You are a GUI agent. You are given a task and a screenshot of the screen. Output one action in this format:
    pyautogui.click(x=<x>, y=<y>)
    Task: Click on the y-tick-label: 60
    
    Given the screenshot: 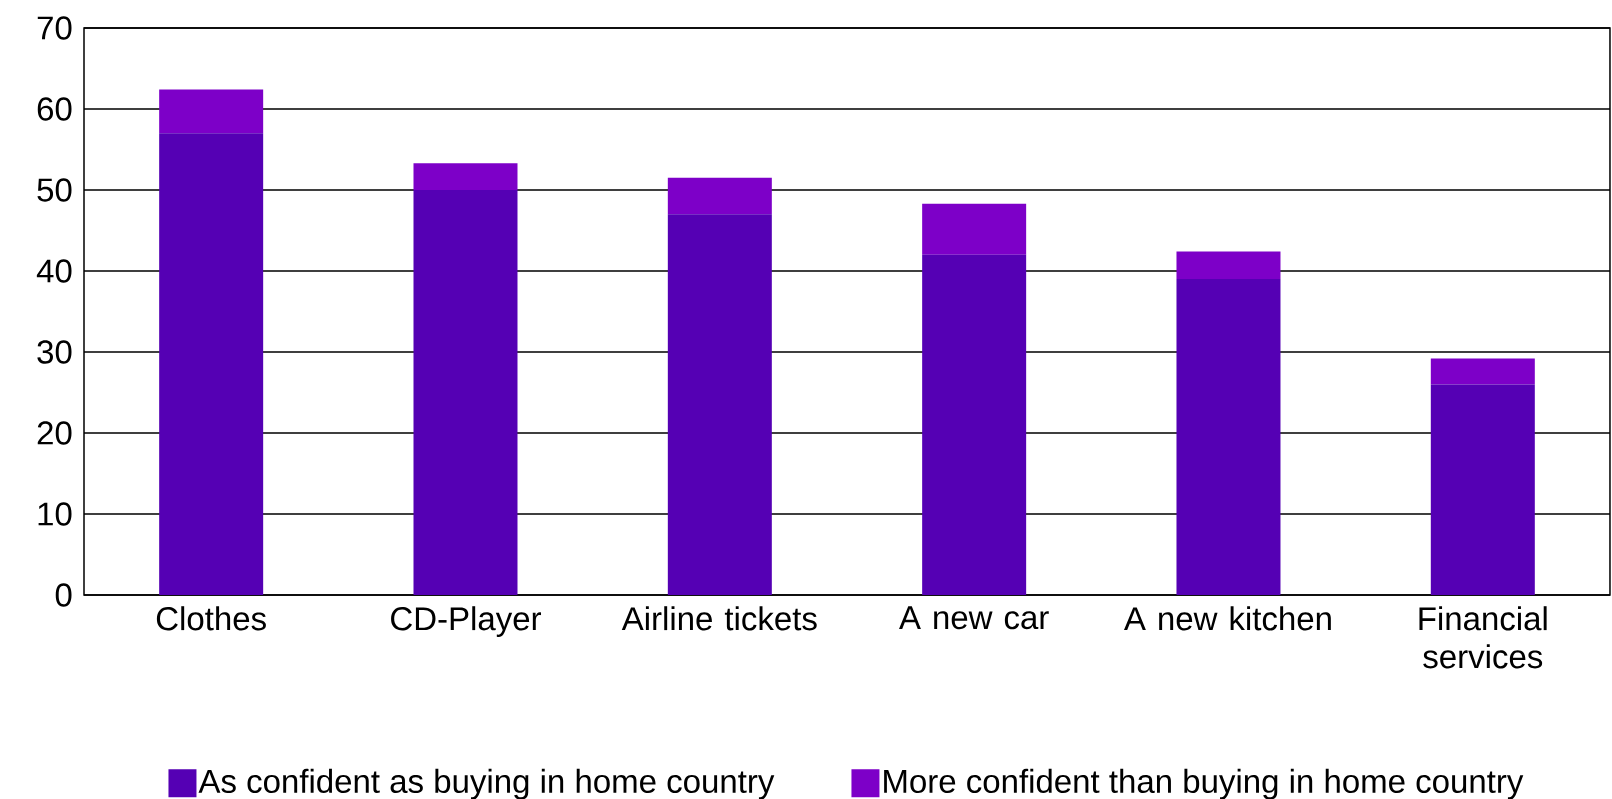 What is the action you would take?
    pyautogui.click(x=54, y=109)
    